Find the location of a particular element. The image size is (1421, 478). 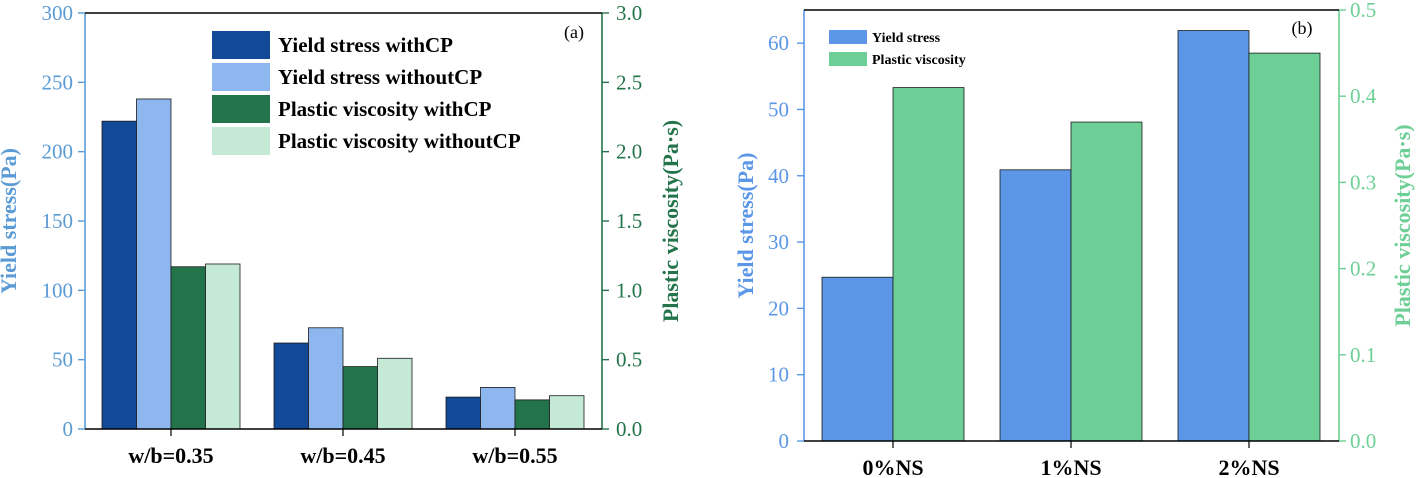

panel-a-left-tick-label: 150 is located at coordinates (58, 221).